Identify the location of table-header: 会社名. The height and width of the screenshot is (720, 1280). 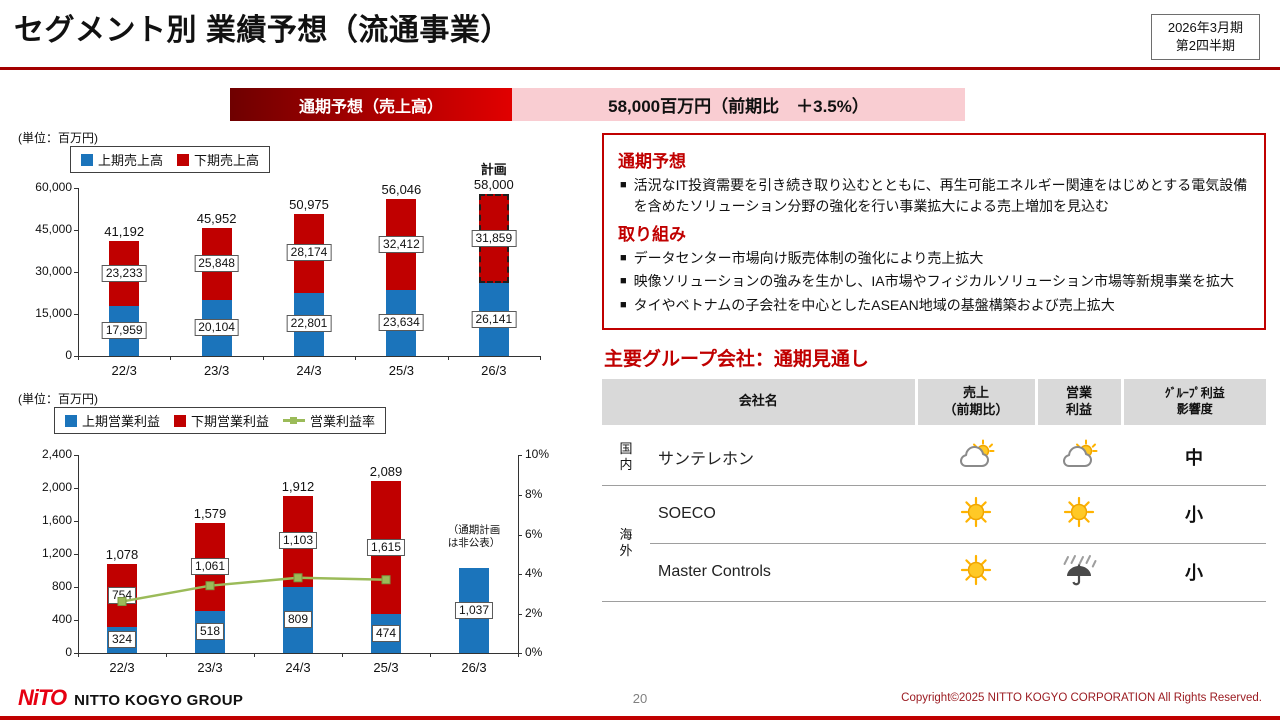
(760, 404).